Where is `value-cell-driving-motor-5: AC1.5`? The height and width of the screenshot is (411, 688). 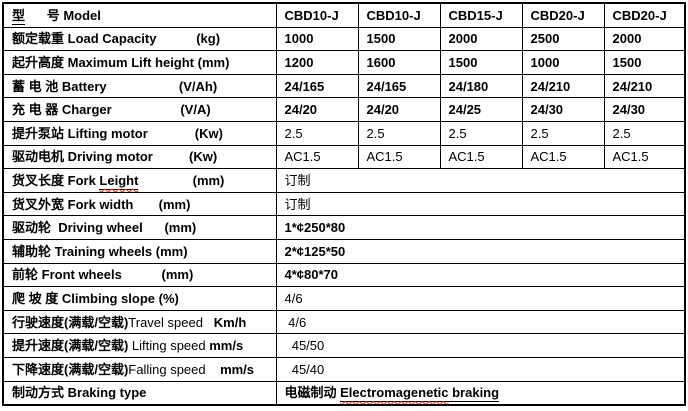
value-cell-driving-motor-5: AC1.5 is located at coordinates (644, 157).